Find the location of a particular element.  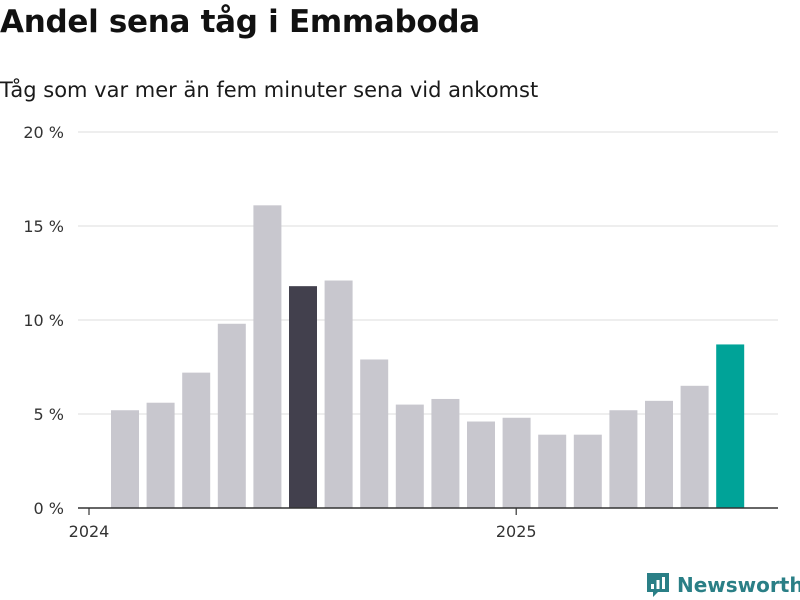

y-tick-label: 20 % is located at coordinates (43, 132).